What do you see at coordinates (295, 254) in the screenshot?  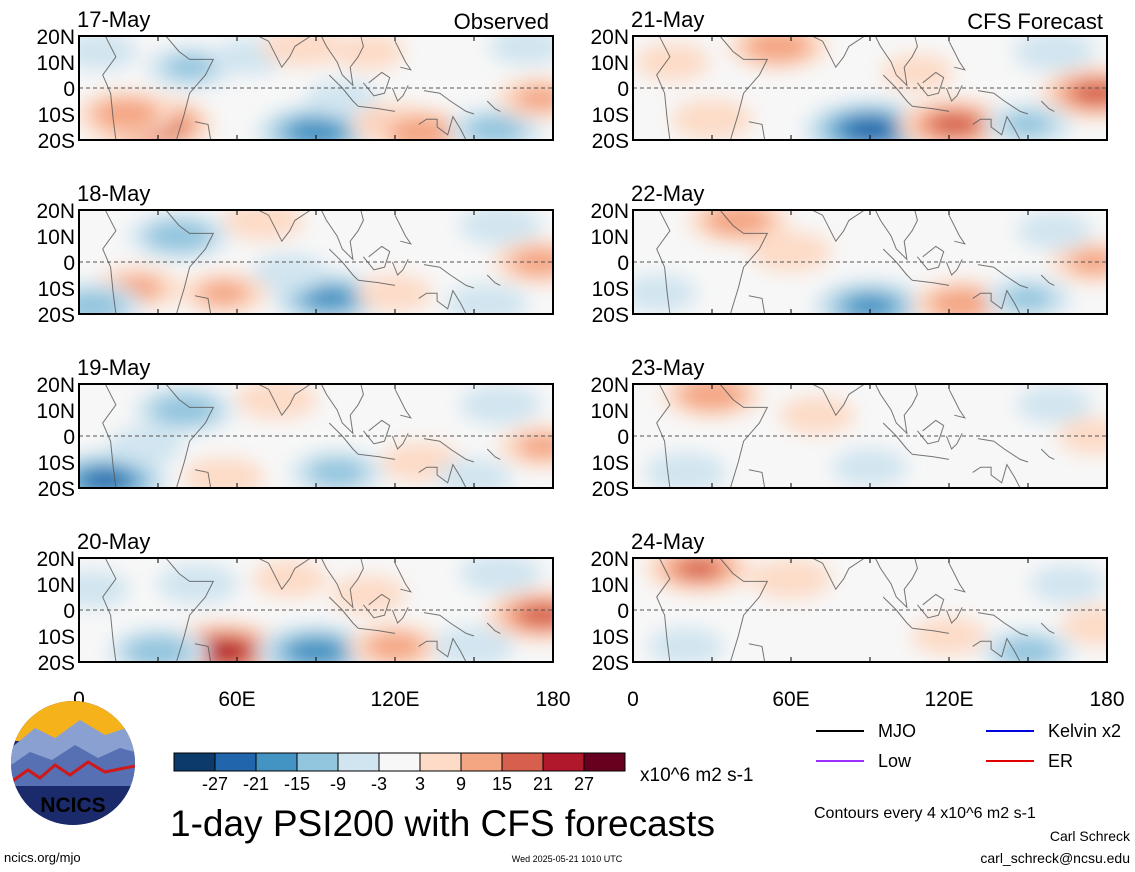 I see `panel-18-May: 20N 10N 0 10S 20S 18-May` at bounding box center [295, 254].